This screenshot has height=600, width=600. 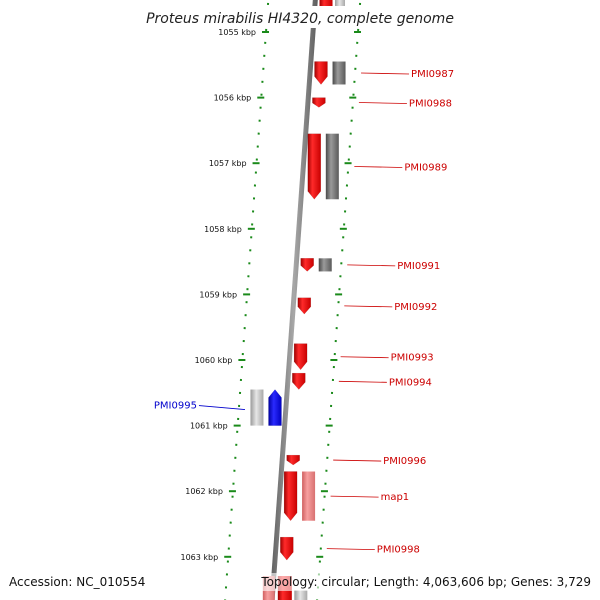 What do you see at coordinates (77, 582) in the screenshot?
I see `accession-text: Accession: NC_010554` at bounding box center [77, 582].